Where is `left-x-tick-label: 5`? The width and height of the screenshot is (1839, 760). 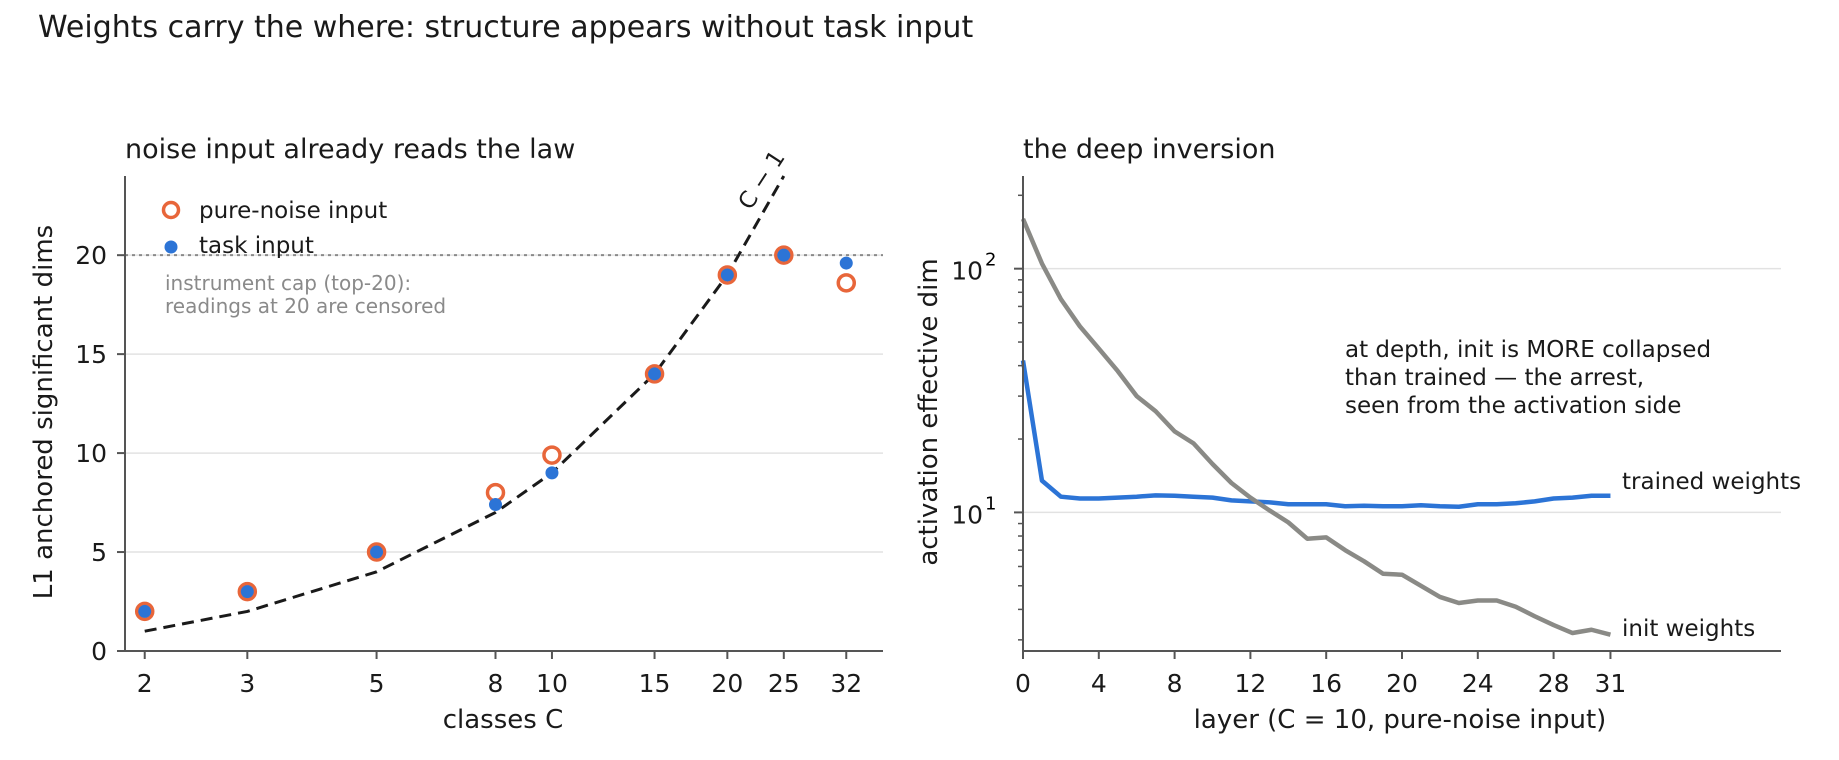
left-x-tick-label: 5 is located at coordinates (377, 683).